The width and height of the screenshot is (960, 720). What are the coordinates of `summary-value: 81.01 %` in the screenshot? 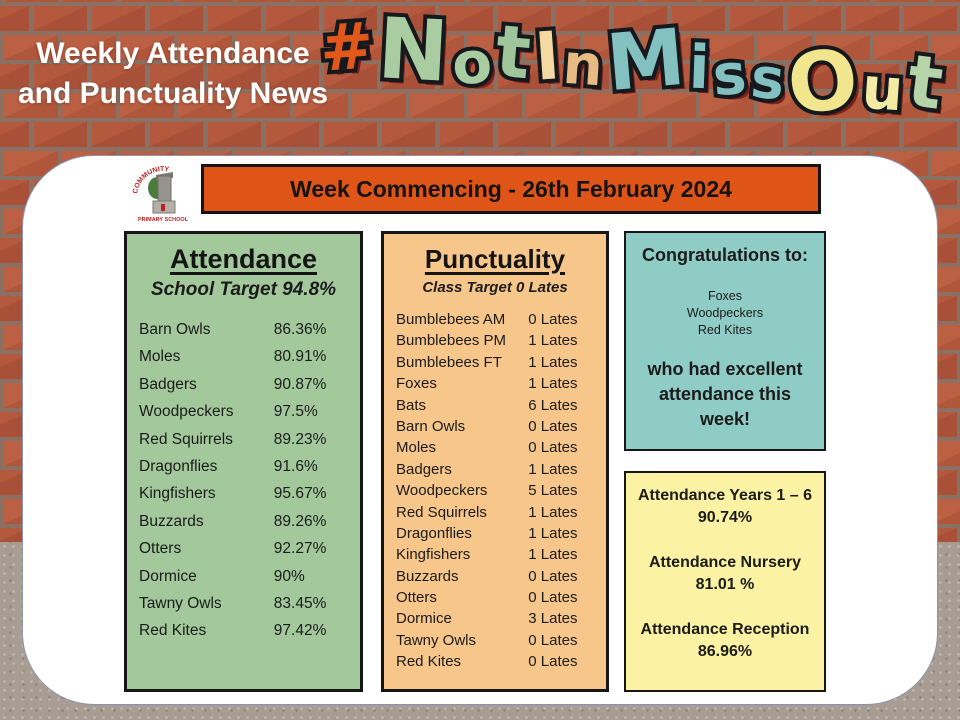 It's located at (725, 584).